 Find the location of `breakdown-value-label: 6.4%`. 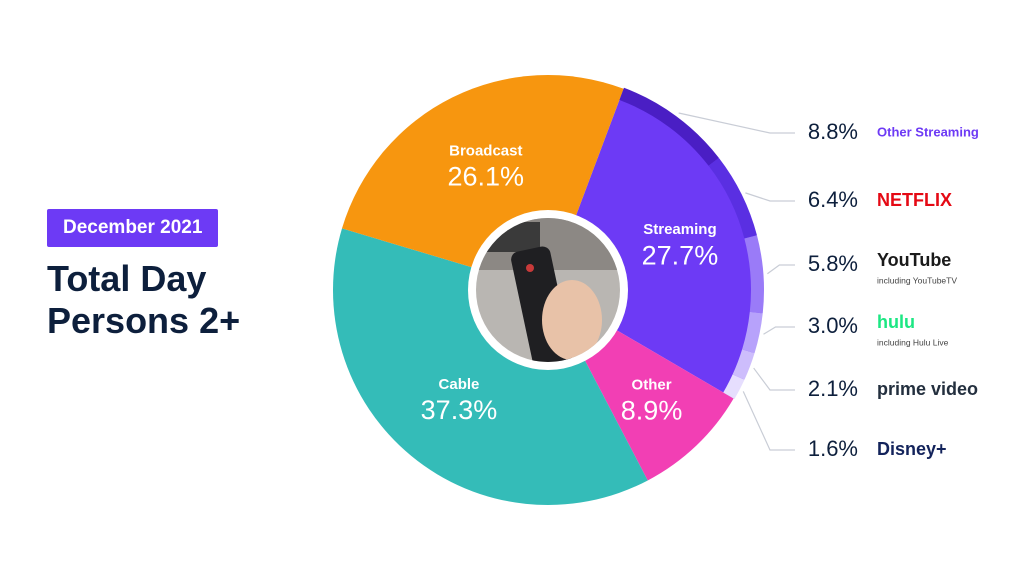

breakdown-value-label: 6.4% is located at coordinates (833, 199).